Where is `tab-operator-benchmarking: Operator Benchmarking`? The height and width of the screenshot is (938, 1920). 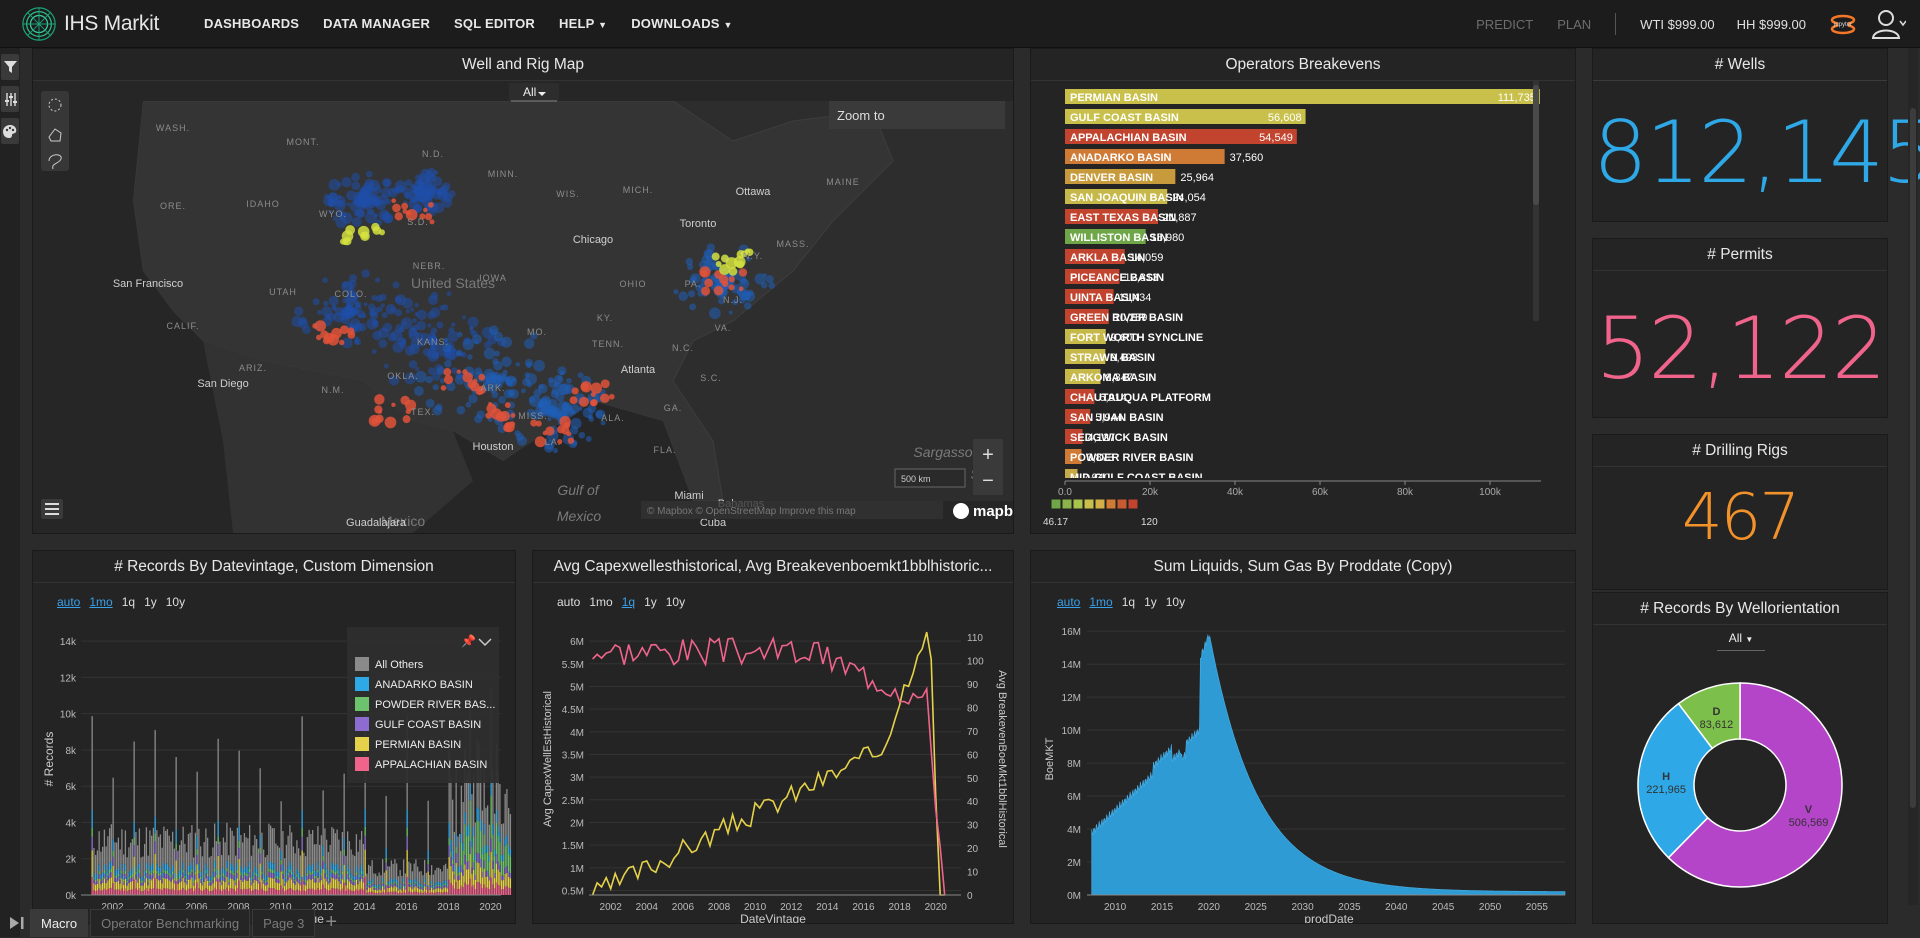
tab-operator-benchmarking: Operator Benchmarking is located at coordinates (170, 923).